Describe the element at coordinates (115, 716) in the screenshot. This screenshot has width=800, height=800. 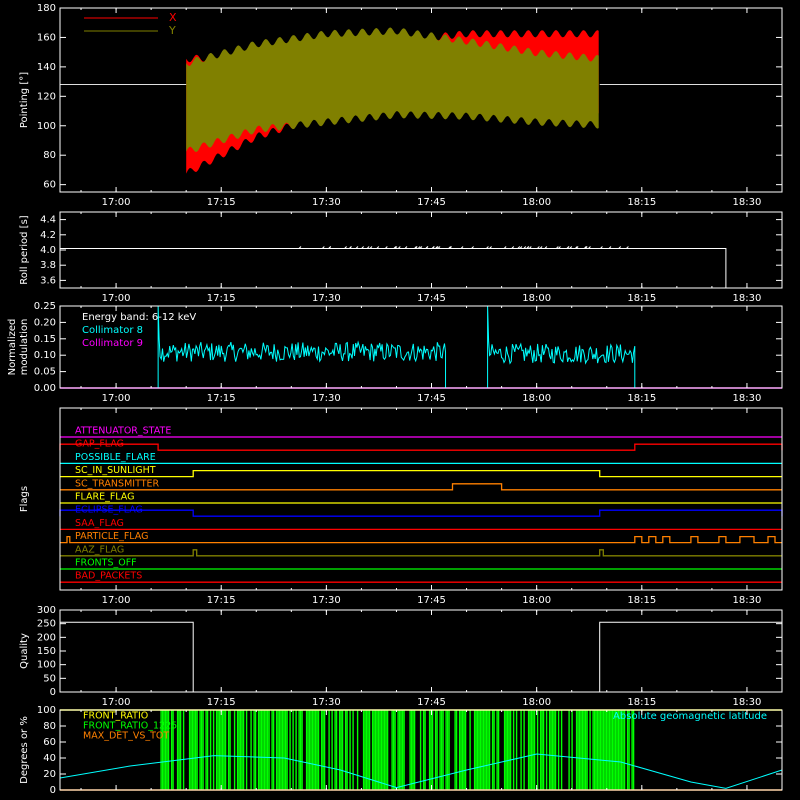
I see `degrees-annotation-front-ratio: FRONT_RATIO` at that location.